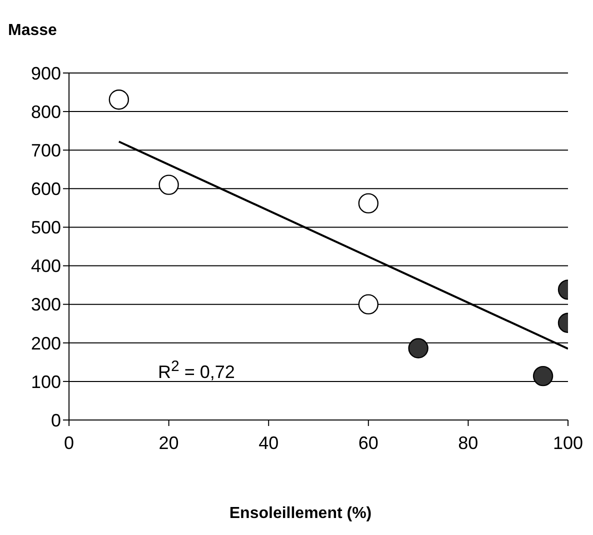 The image size is (593, 535). Describe the element at coordinates (45, 304) in the screenshot. I see `y-tick-label: 300` at that location.